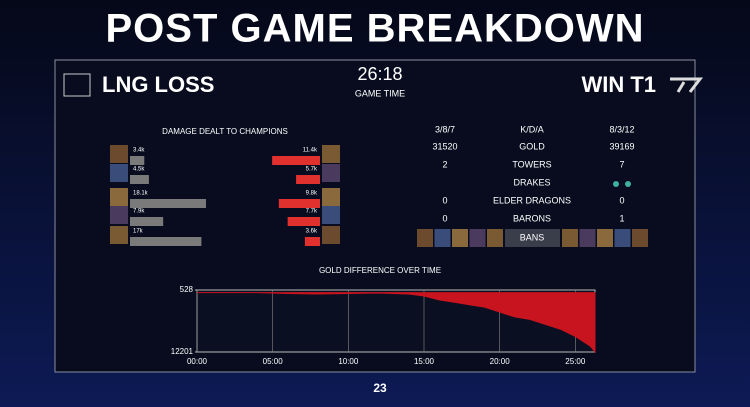 The width and height of the screenshot is (750, 407). What do you see at coordinates (531, 182) in the screenshot?
I see `stat-label: DRAKES` at bounding box center [531, 182].